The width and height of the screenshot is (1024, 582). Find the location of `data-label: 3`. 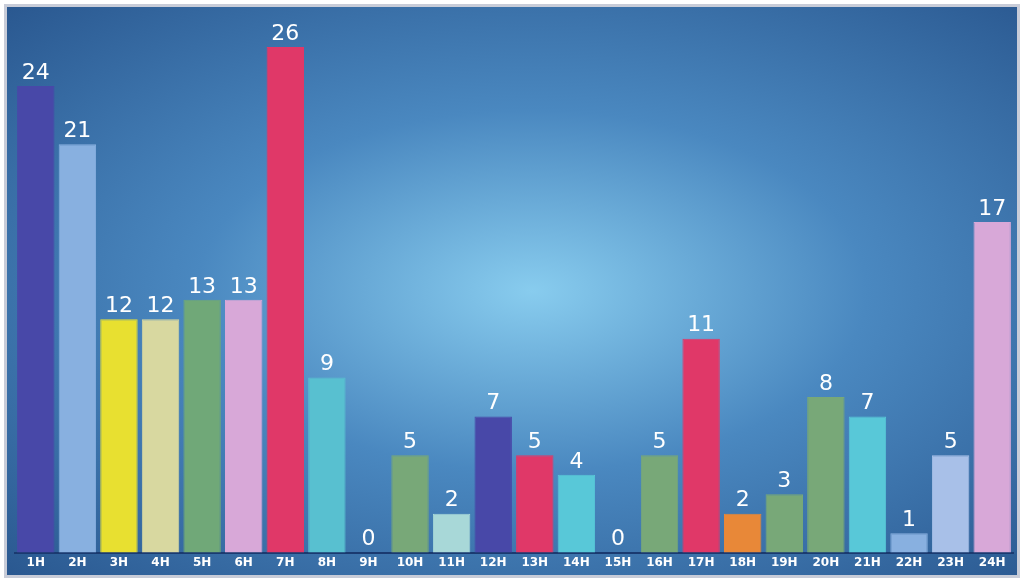

data-label: 3 is located at coordinates (784, 479).